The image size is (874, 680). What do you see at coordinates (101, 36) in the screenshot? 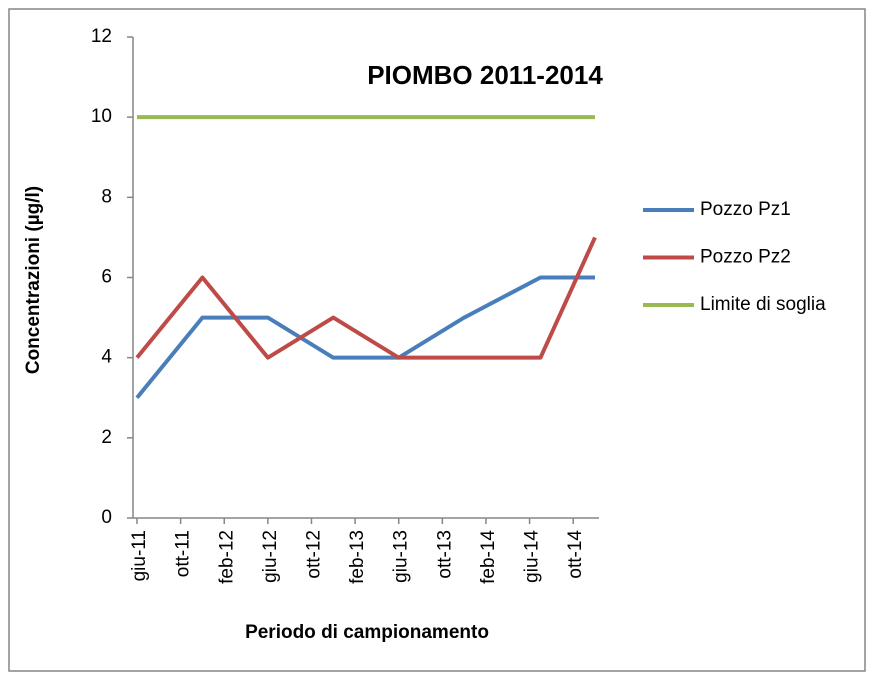
I see `y-tick-label: 12` at bounding box center [101, 36].